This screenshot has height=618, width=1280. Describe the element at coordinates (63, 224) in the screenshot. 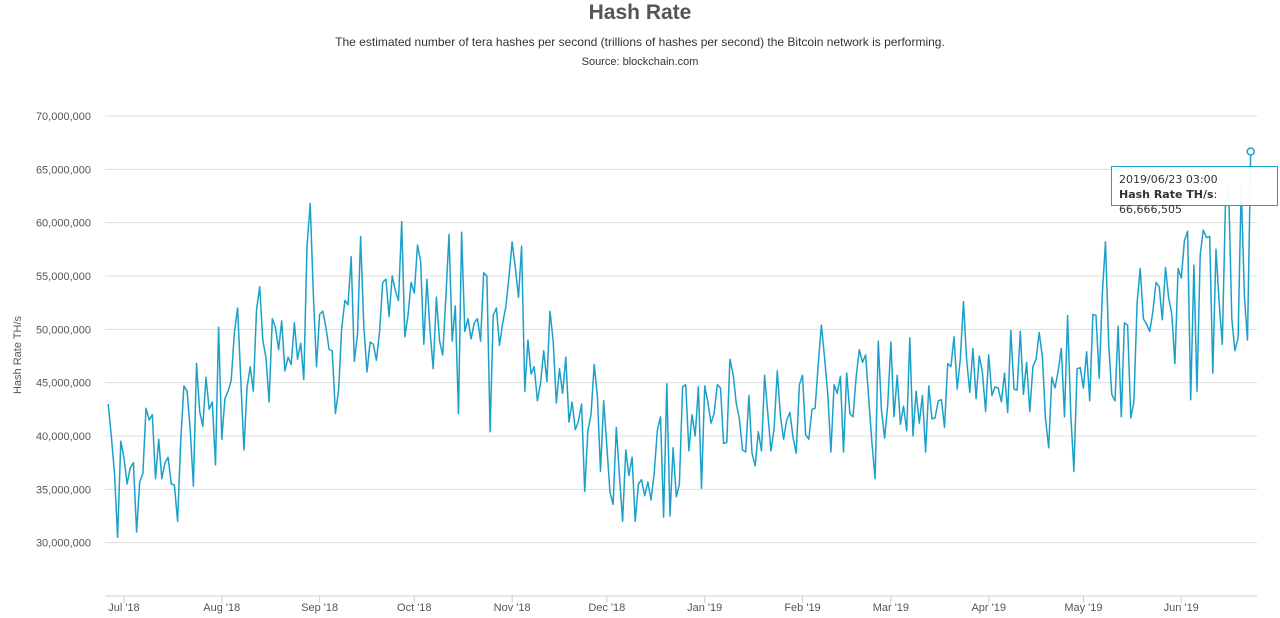

I see `y-tick-label: 60,000,000` at that location.